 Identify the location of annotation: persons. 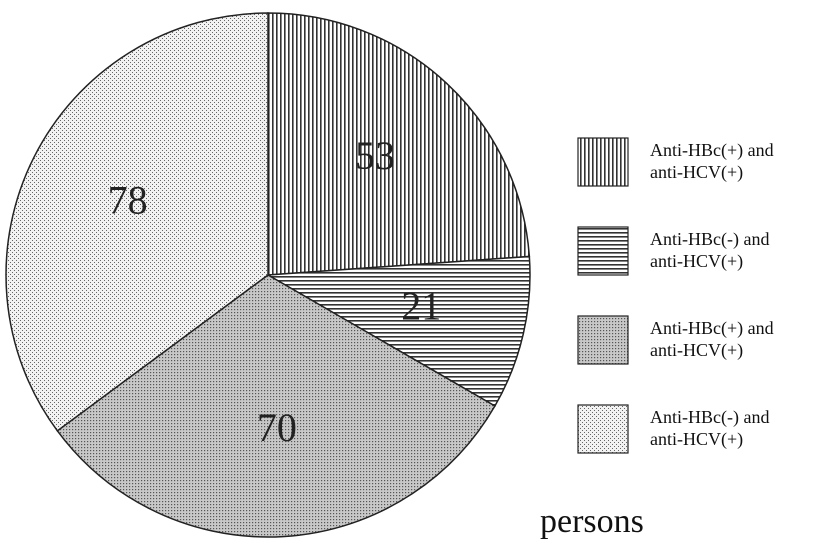
(592, 521).